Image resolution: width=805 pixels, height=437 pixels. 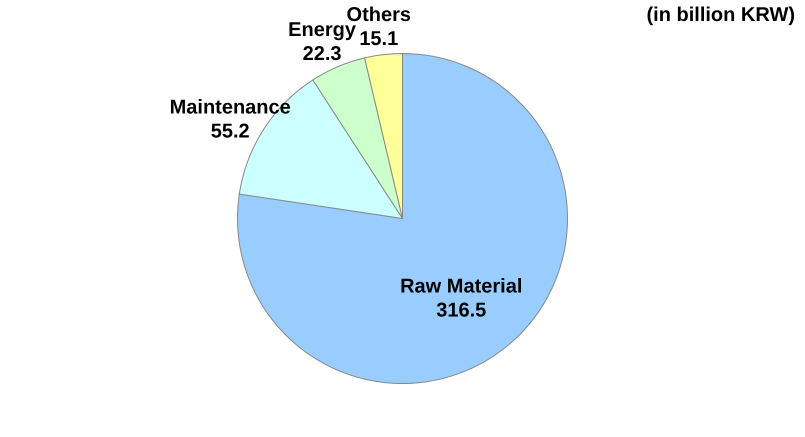 I want to click on slice-label: Raw Material, so click(x=461, y=287).